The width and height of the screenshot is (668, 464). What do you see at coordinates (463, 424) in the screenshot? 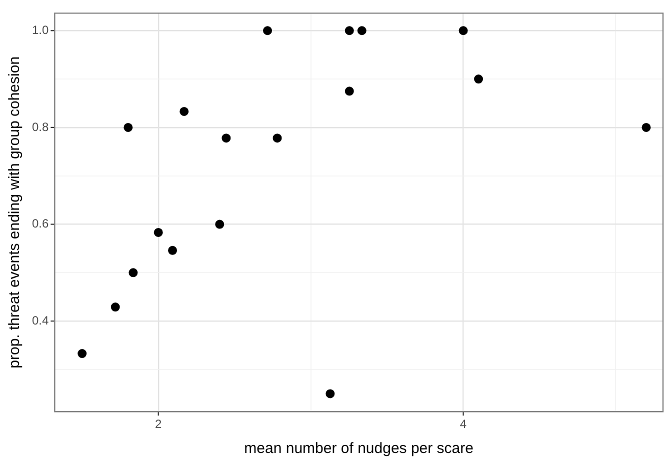
I see `x-tick-label: 4` at bounding box center [463, 424].